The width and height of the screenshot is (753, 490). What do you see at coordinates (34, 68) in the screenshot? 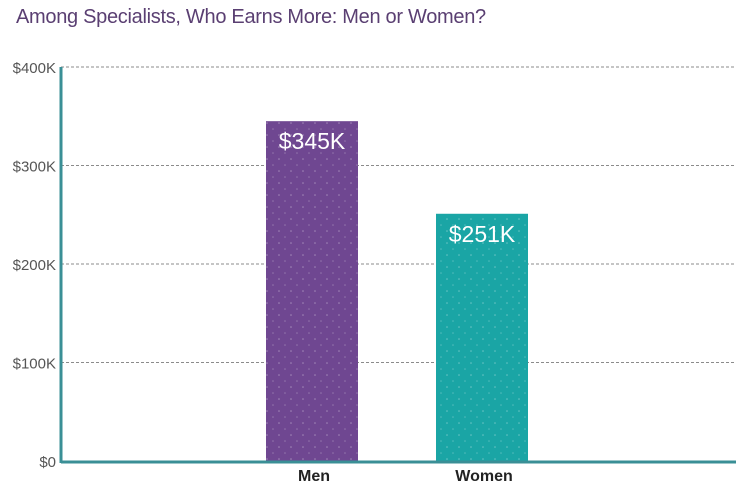
I see `y-tick-label: $400K` at bounding box center [34, 68].